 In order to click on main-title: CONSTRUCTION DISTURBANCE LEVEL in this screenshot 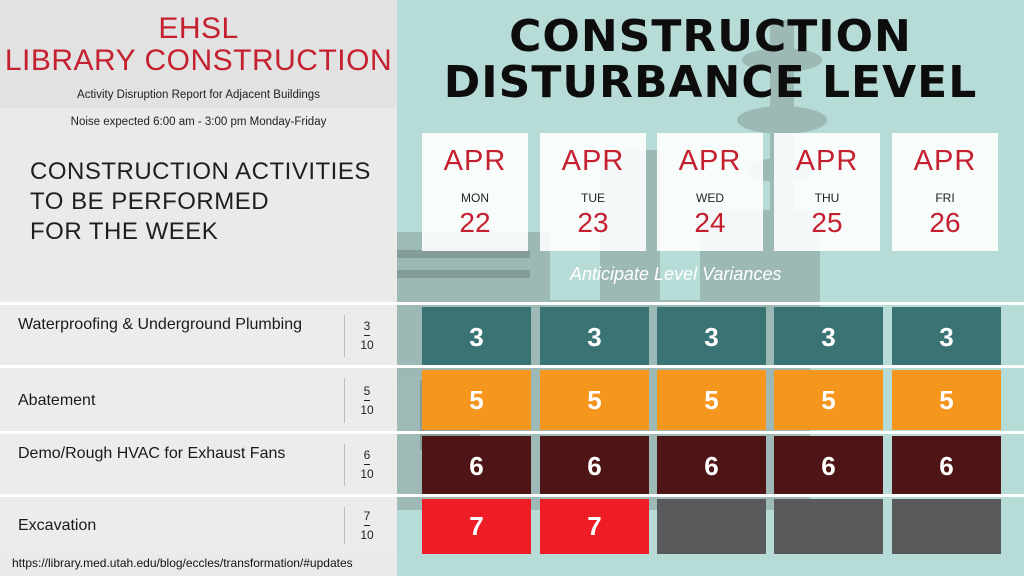, I will do `click(710, 60)`.